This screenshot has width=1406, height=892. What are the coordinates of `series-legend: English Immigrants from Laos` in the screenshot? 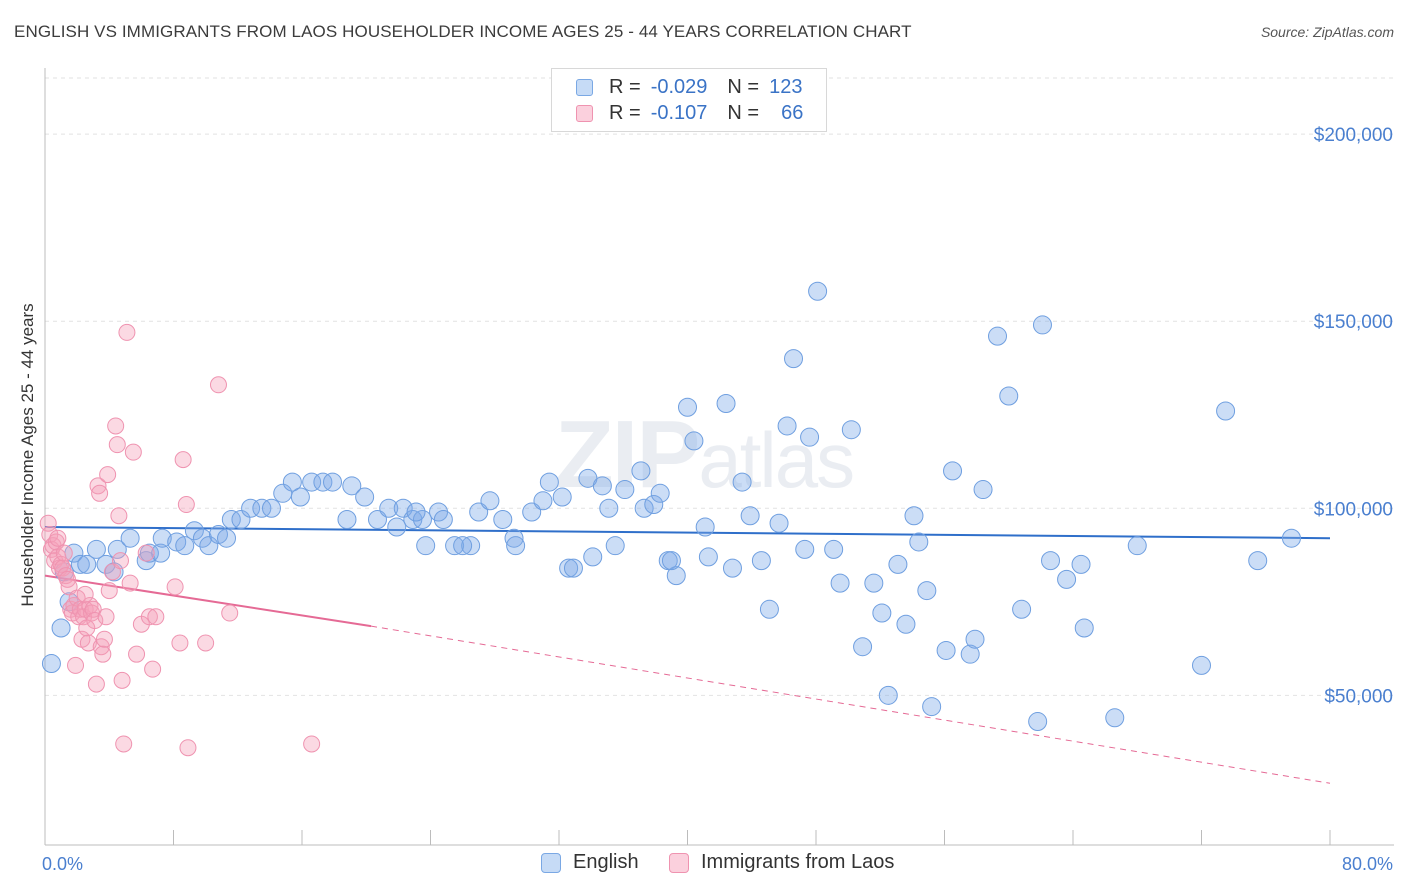 It's located at (703, 865).